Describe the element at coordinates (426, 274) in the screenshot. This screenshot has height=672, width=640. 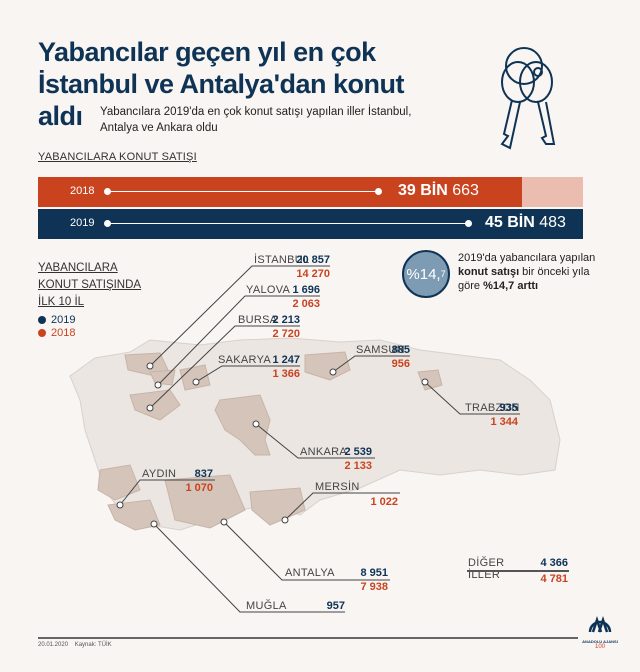
I see `growth-badge: %14, 7` at that location.